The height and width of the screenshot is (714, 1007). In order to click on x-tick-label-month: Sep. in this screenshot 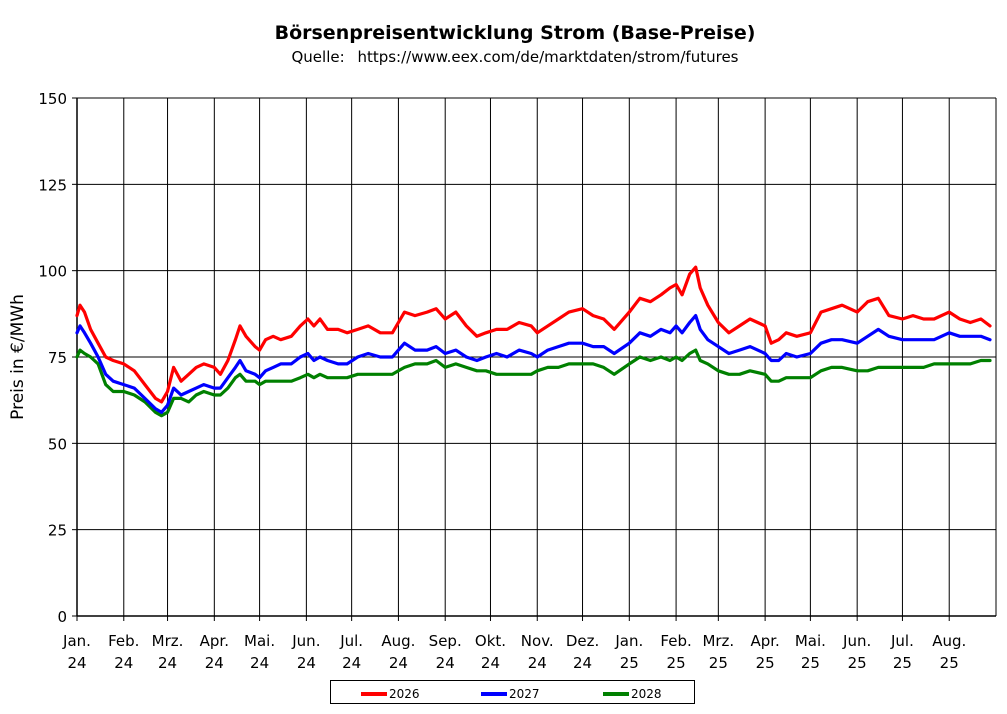, I will do `click(445, 641)`.